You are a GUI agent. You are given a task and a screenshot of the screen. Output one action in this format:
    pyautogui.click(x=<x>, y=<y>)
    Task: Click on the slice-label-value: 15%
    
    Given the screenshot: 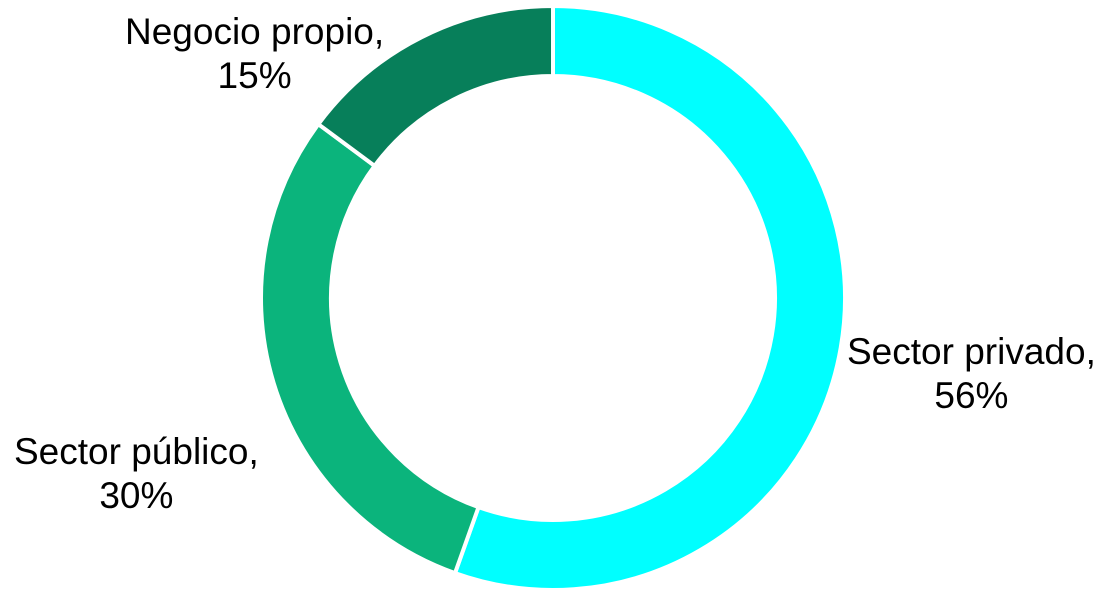 What is the action you would take?
    pyautogui.click(x=254, y=75)
    